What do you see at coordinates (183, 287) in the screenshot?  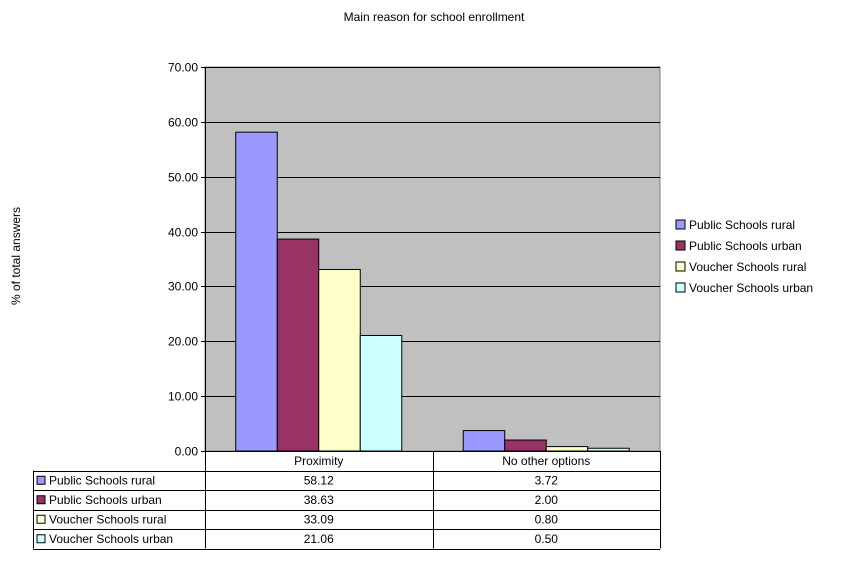 I see `y-tick-label: 30.00` at bounding box center [183, 287].